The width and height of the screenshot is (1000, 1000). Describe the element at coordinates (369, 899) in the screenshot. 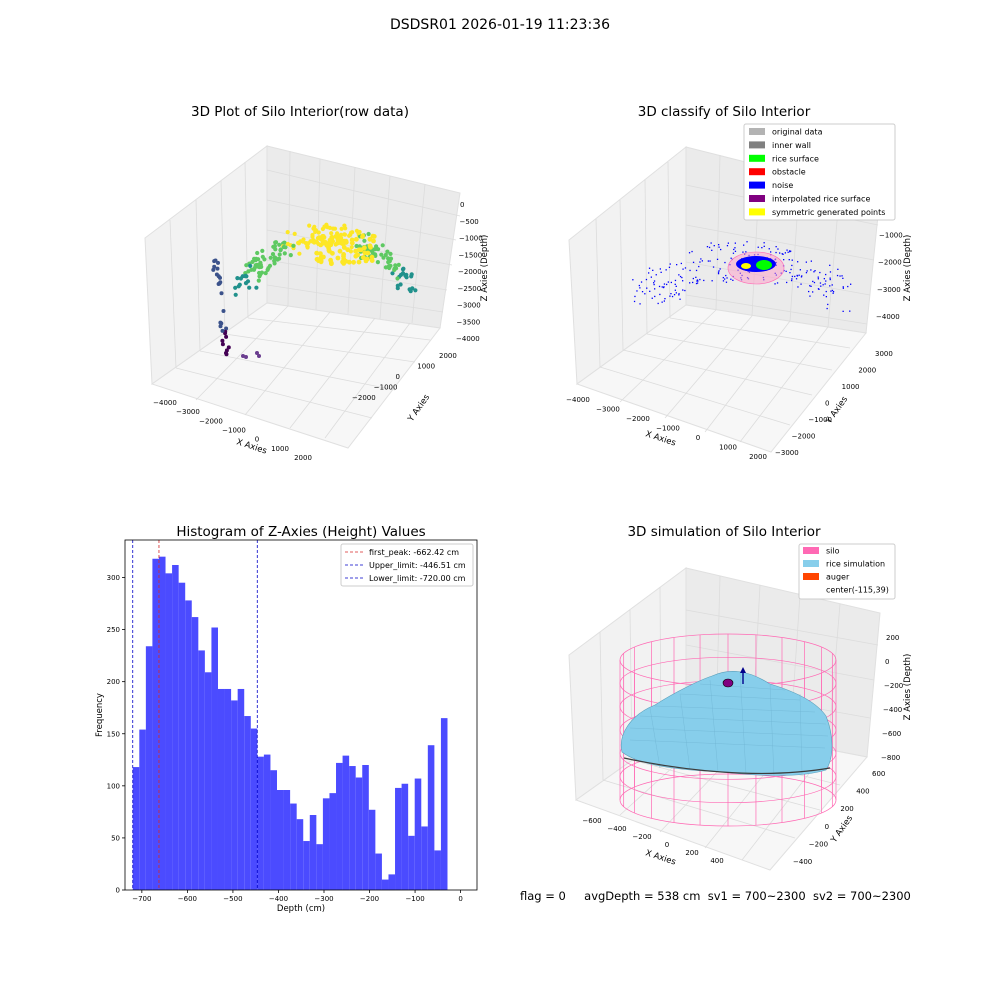

I see `x-tick-label: −200` at that location.